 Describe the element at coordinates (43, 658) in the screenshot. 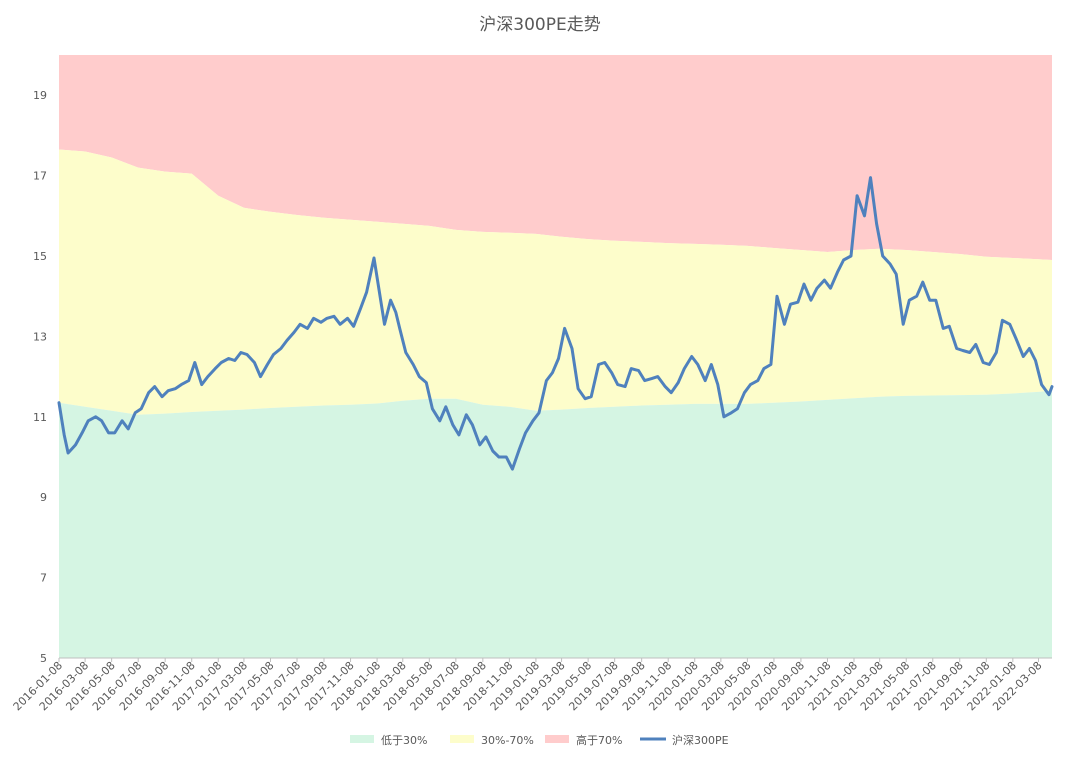

I see `y-tick-label: 5` at that location.